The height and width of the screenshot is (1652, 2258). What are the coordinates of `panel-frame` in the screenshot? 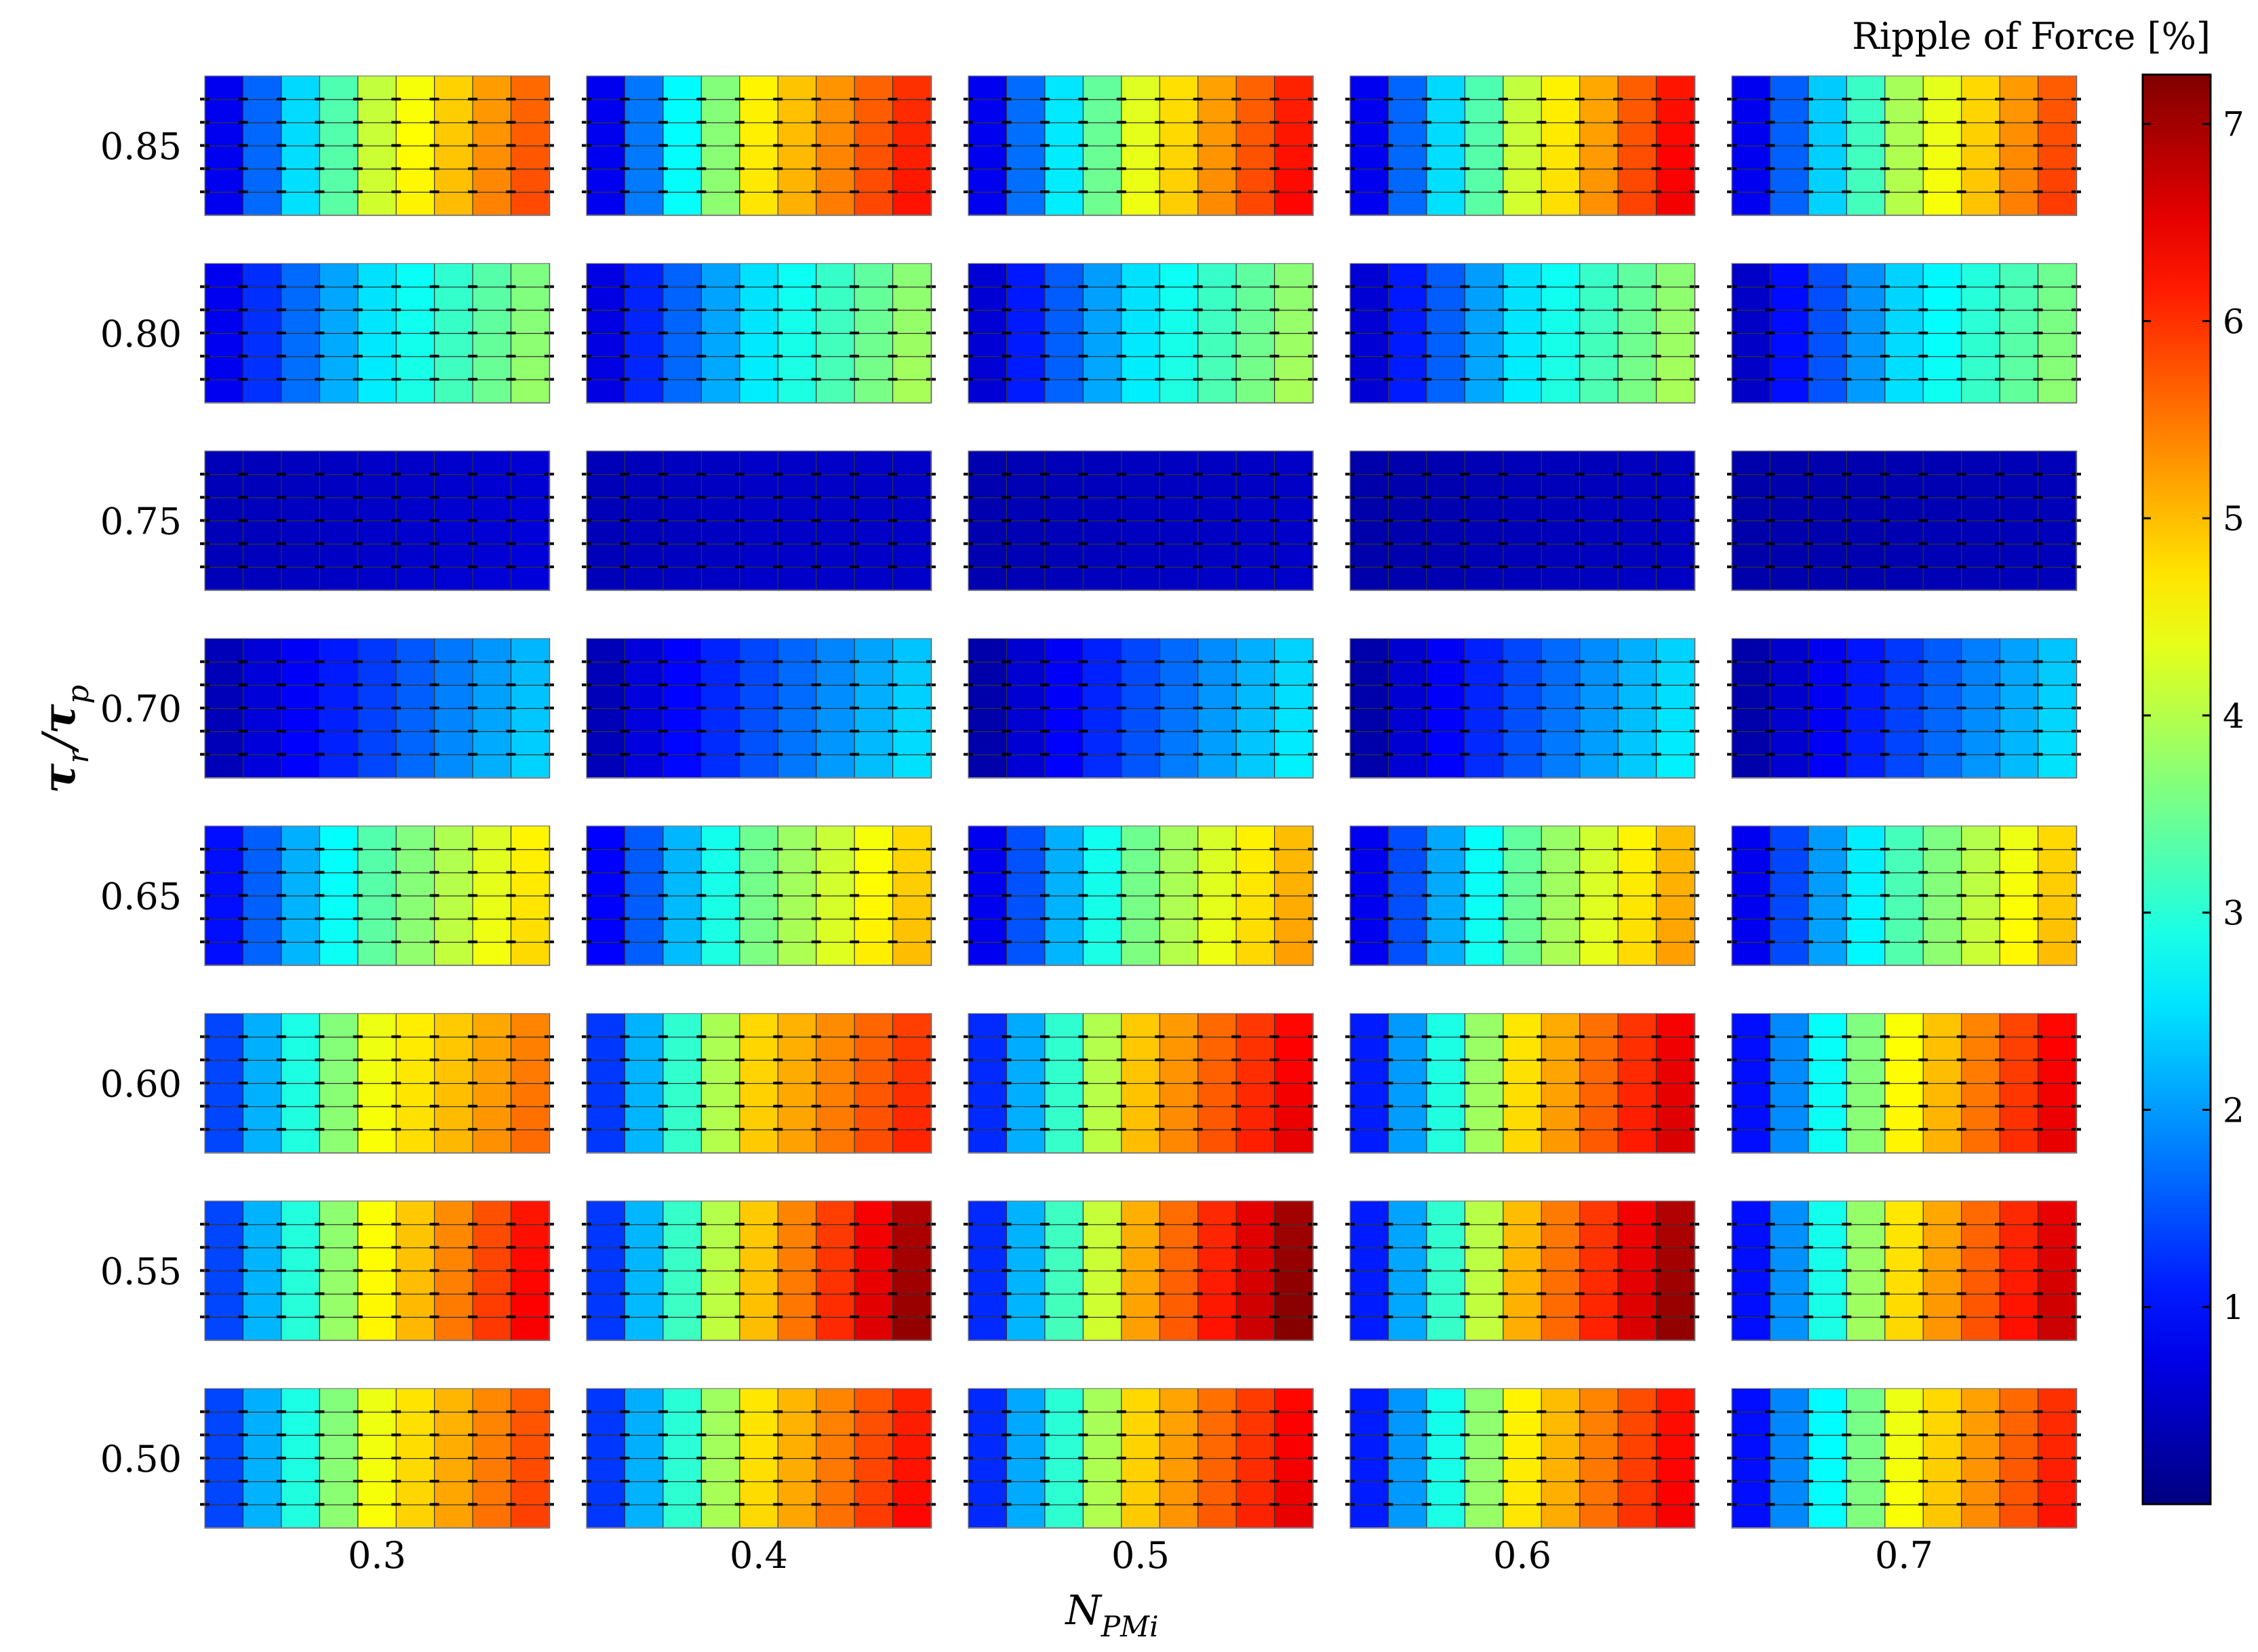 It's located at (1904, 708).